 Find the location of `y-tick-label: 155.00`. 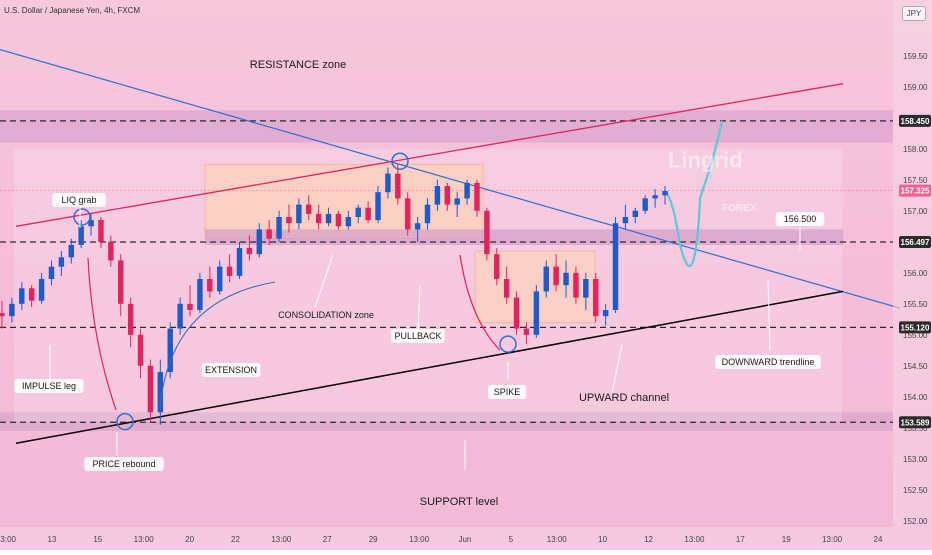

y-tick-label: 155.00 is located at coordinates (915, 335).